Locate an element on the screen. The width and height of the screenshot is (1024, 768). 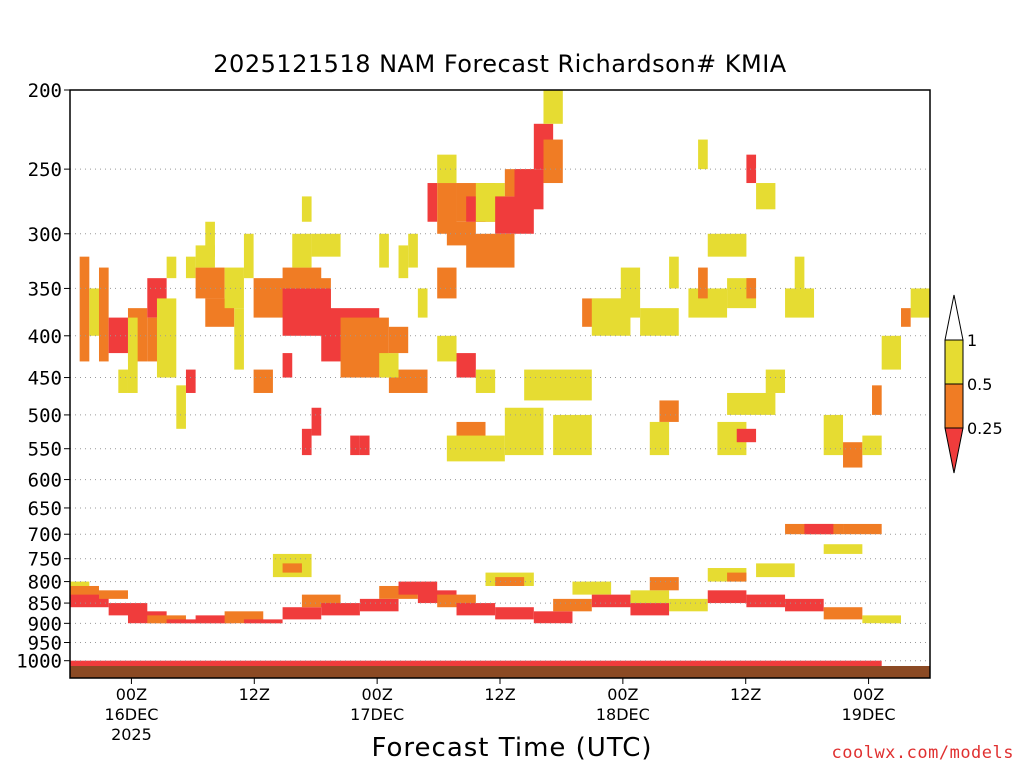
surface-band is located at coordinates (500, 672).